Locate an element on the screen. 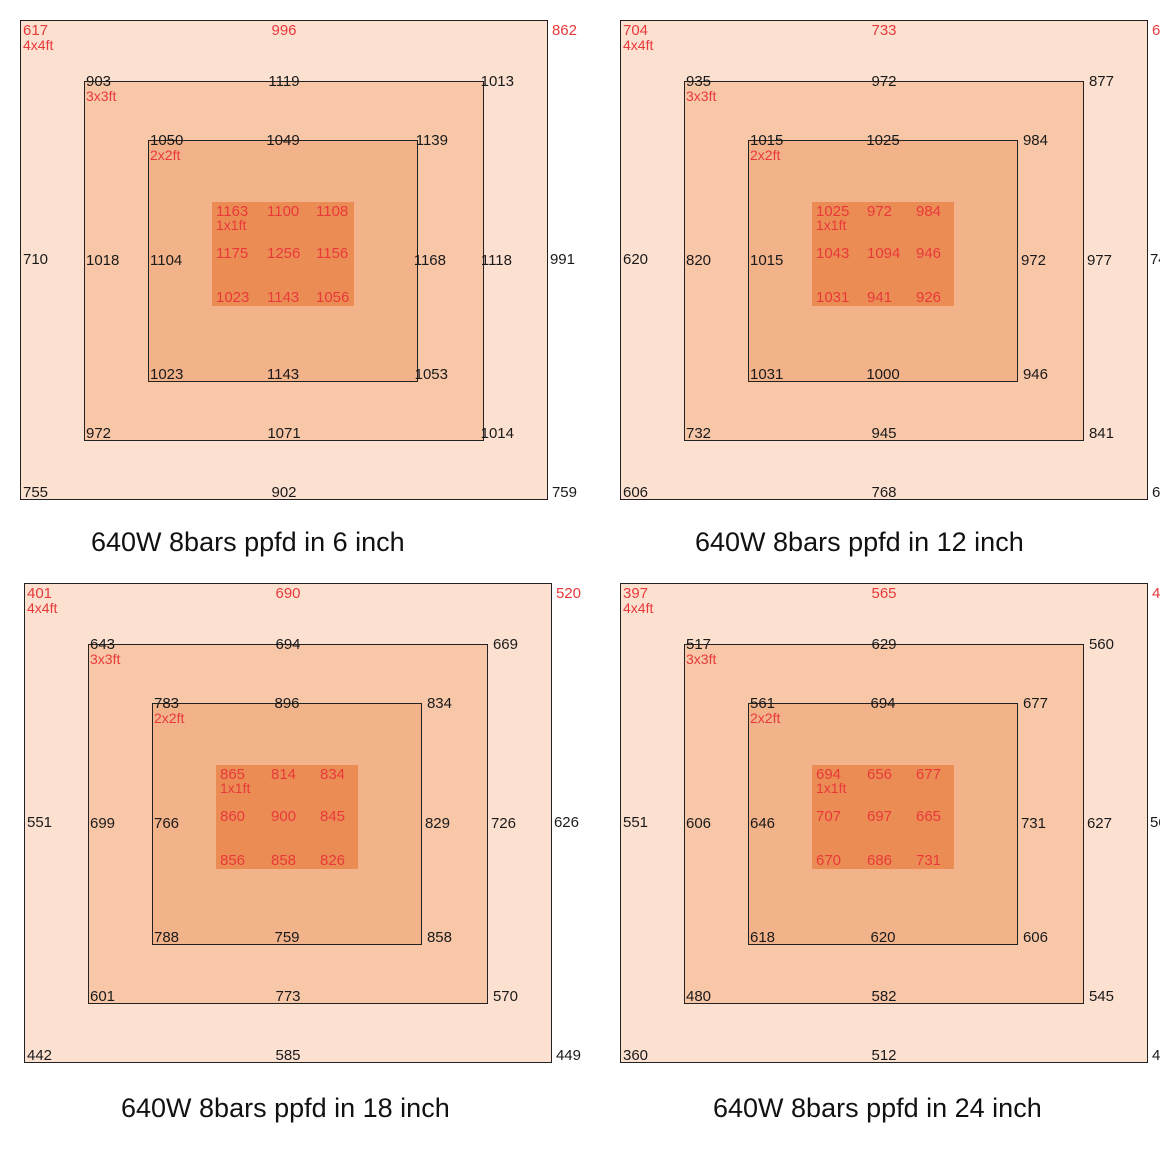 Image resolution: width=1160 pixels, height=1160 pixels. value-top-right: 1013 is located at coordinates (497, 81).